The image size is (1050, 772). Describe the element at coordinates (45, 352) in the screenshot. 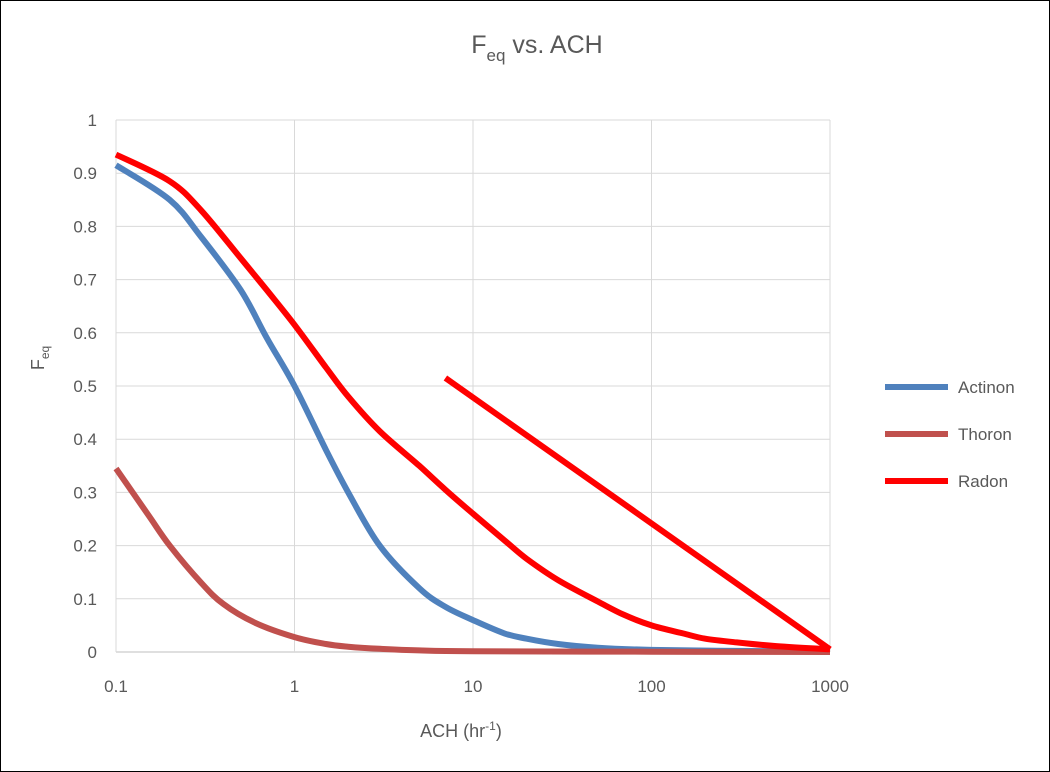

I see `y-axis-title-sub: eq` at that location.